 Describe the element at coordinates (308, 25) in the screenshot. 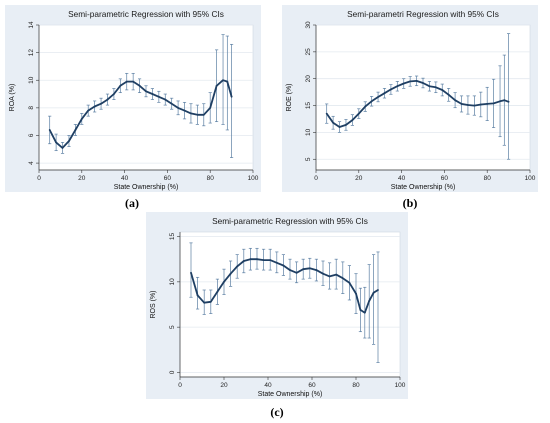

I see `y-tick-label: 30` at that location.